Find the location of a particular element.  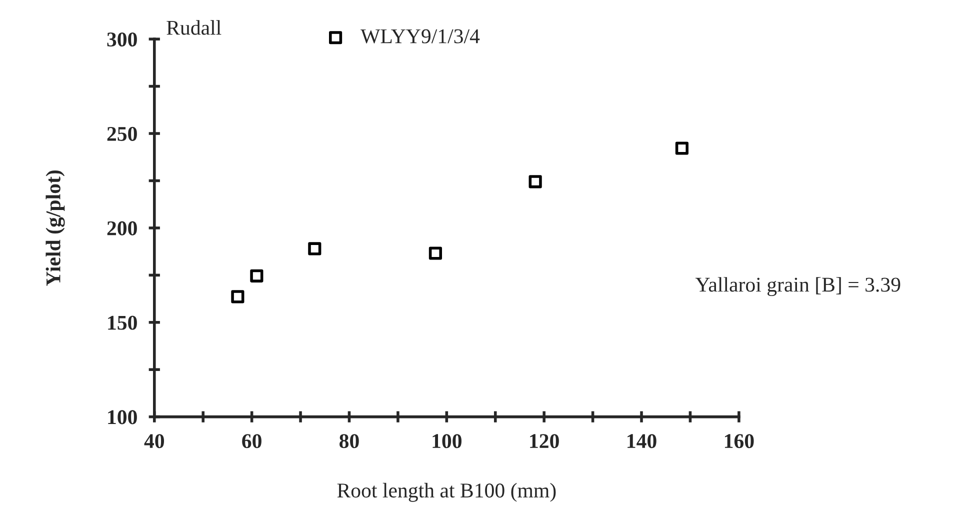

y-tick-label: 100 is located at coordinates (122, 417).